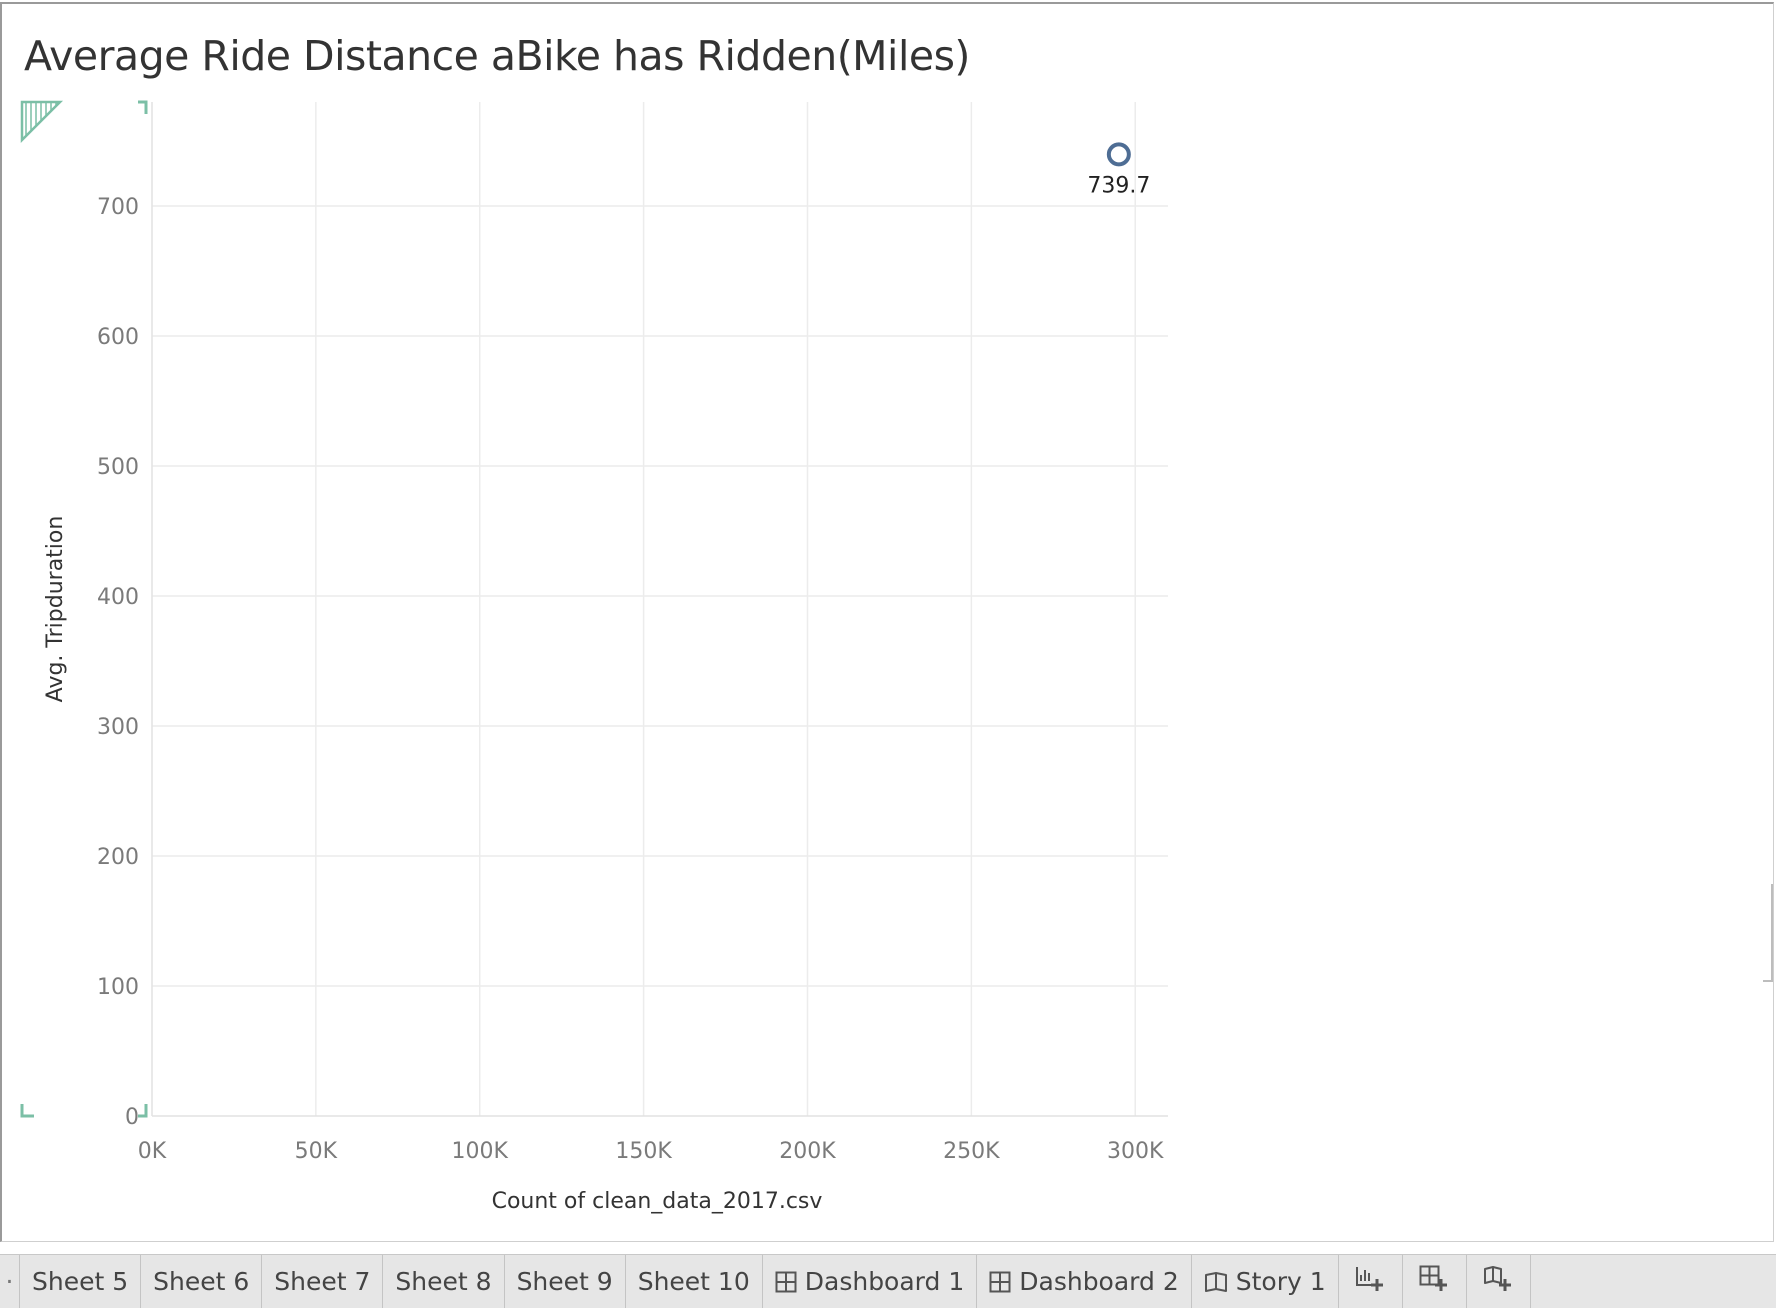 The height and width of the screenshot is (1308, 1776). I want to click on y-tick-label: 100, so click(118, 987).